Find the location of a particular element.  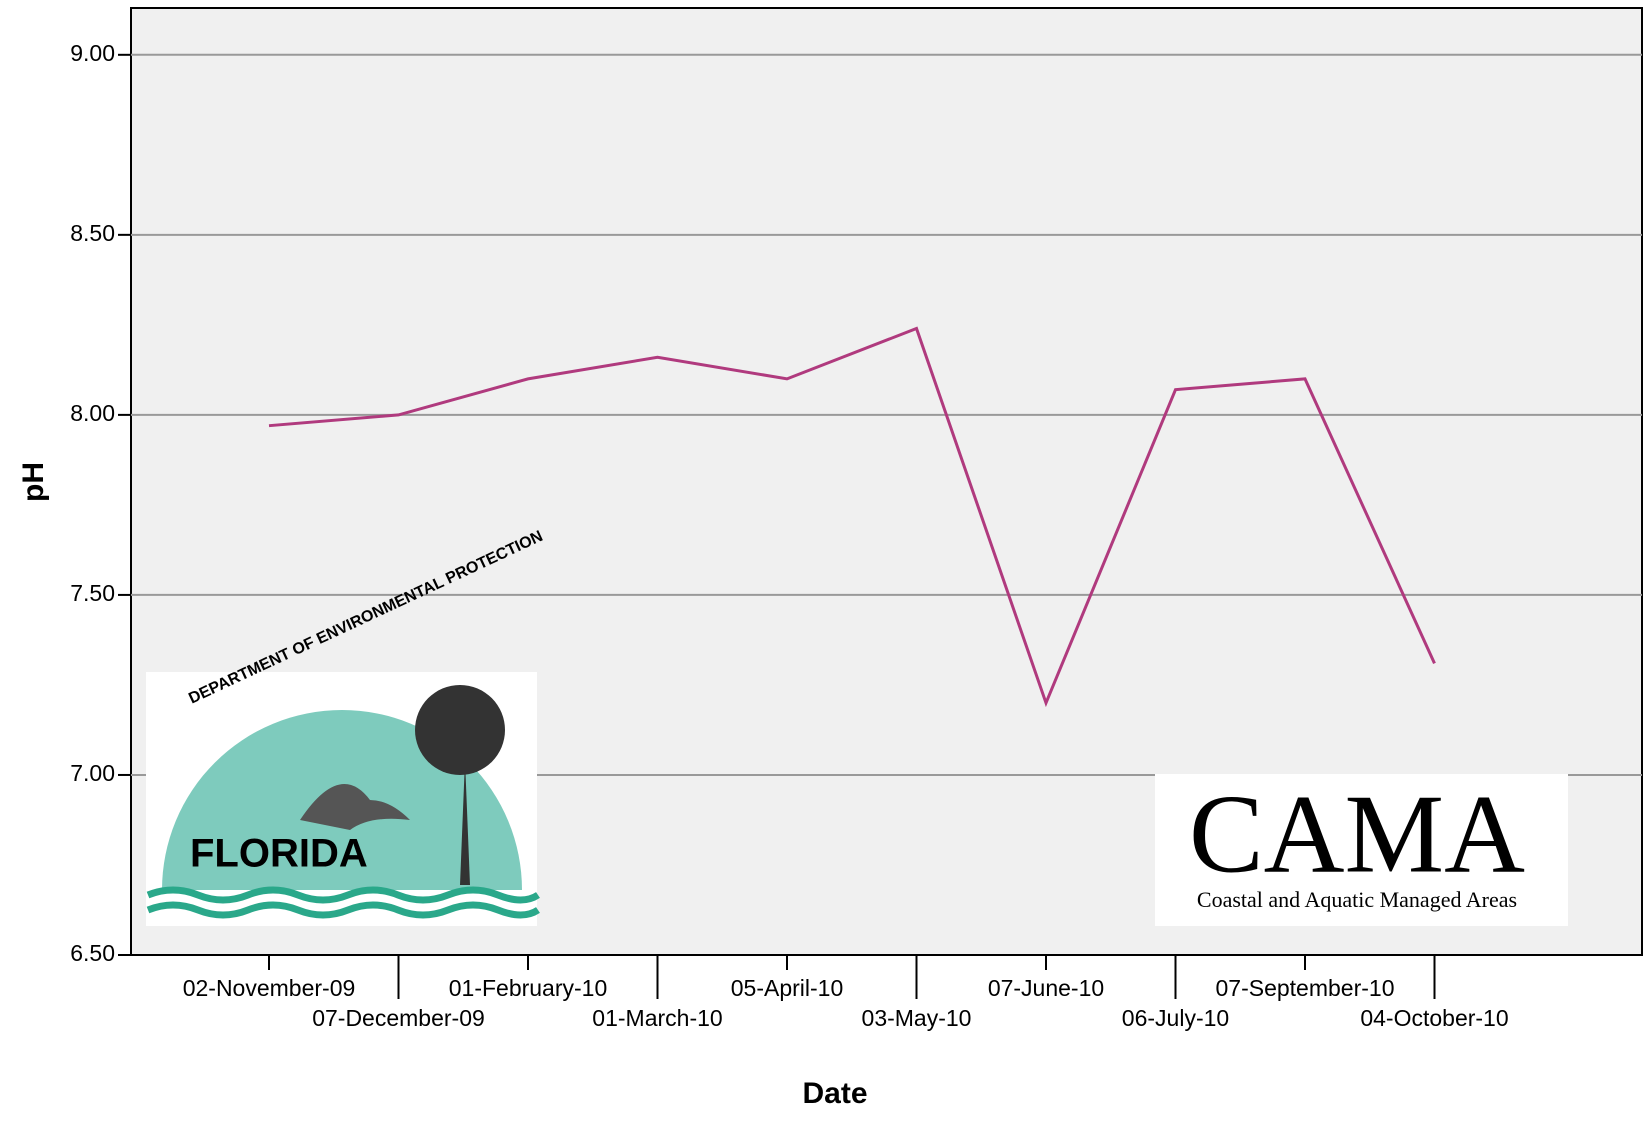

y-tick-label: 9.00 is located at coordinates (92, 53).